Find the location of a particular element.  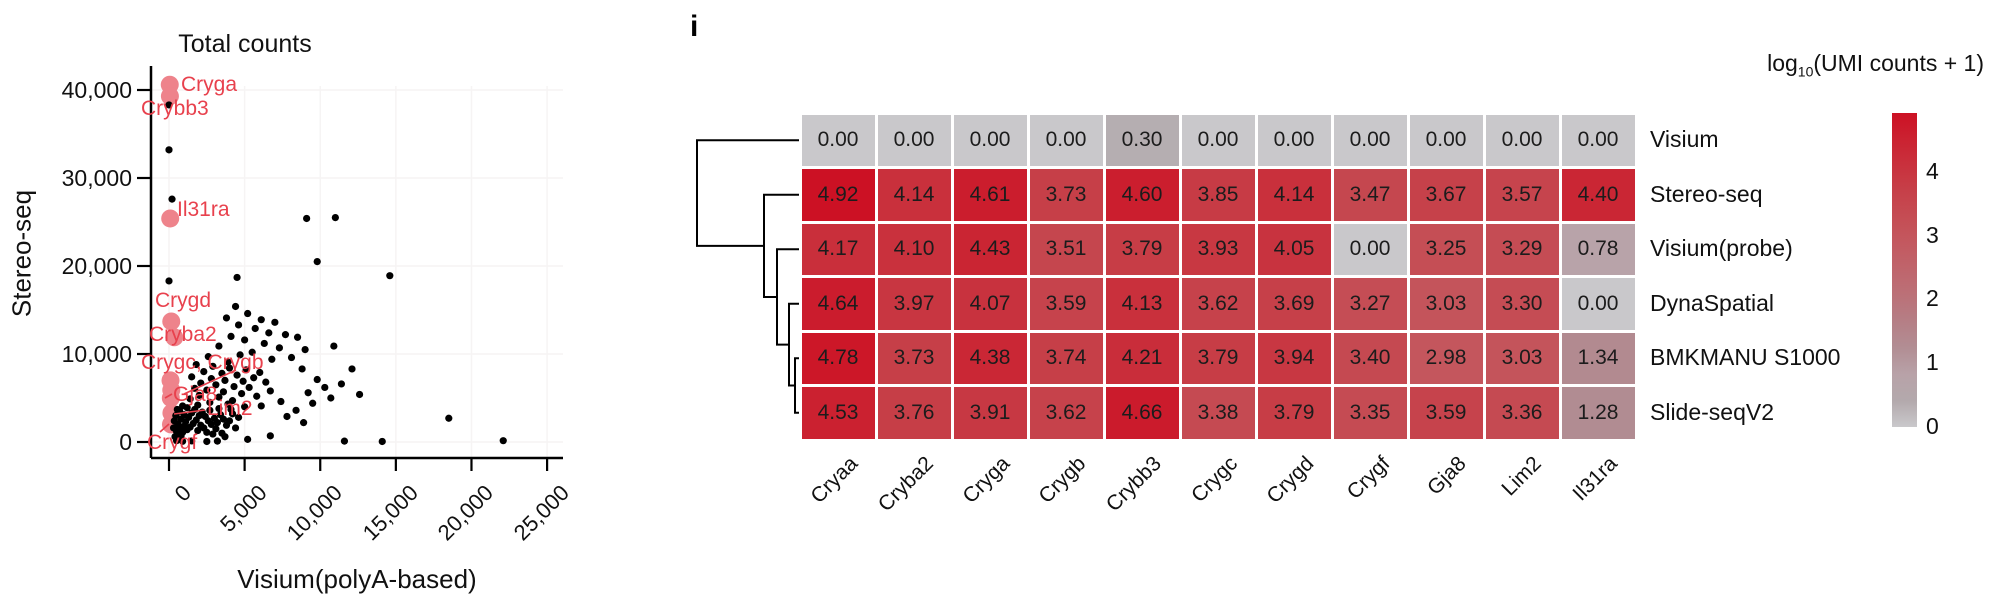

colorbar-title-rest: (UMI counts + 1) is located at coordinates (1898, 63).